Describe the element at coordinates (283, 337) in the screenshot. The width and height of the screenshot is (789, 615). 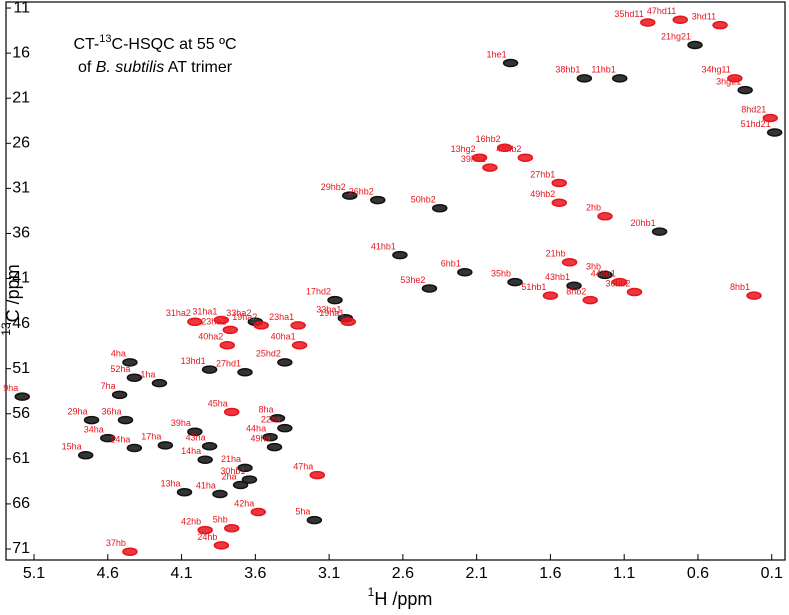
I see `peak-label: 40ha1` at that location.